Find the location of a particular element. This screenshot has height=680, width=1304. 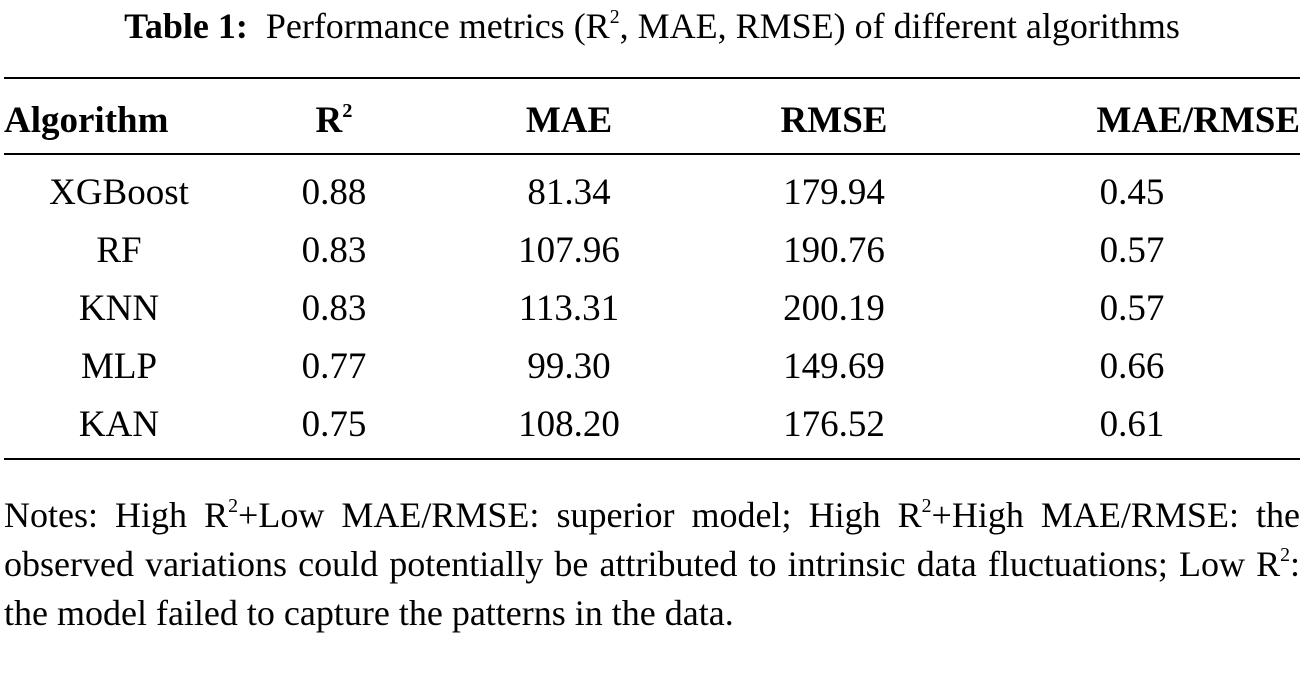

table-row: RF 0.83 107.96 190.76 0.57 is located at coordinates (652, 250).